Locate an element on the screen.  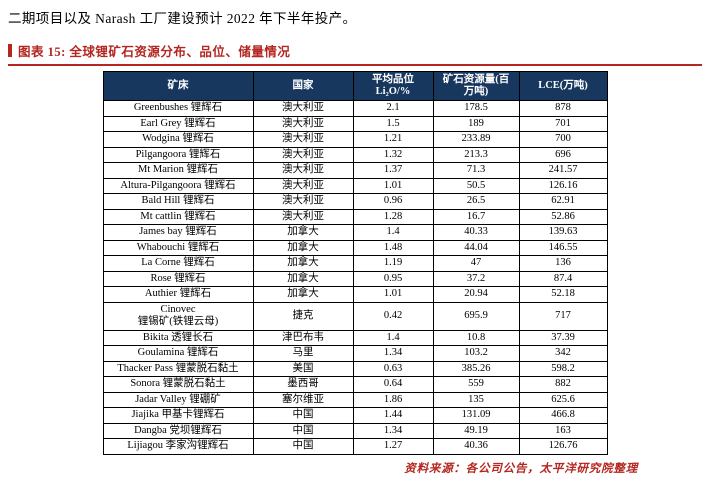
table-row: Altura-Pilgangoora 锂辉石 澳大利亚 1.01 50.5 126.16 is located at coordinates (355, 185).